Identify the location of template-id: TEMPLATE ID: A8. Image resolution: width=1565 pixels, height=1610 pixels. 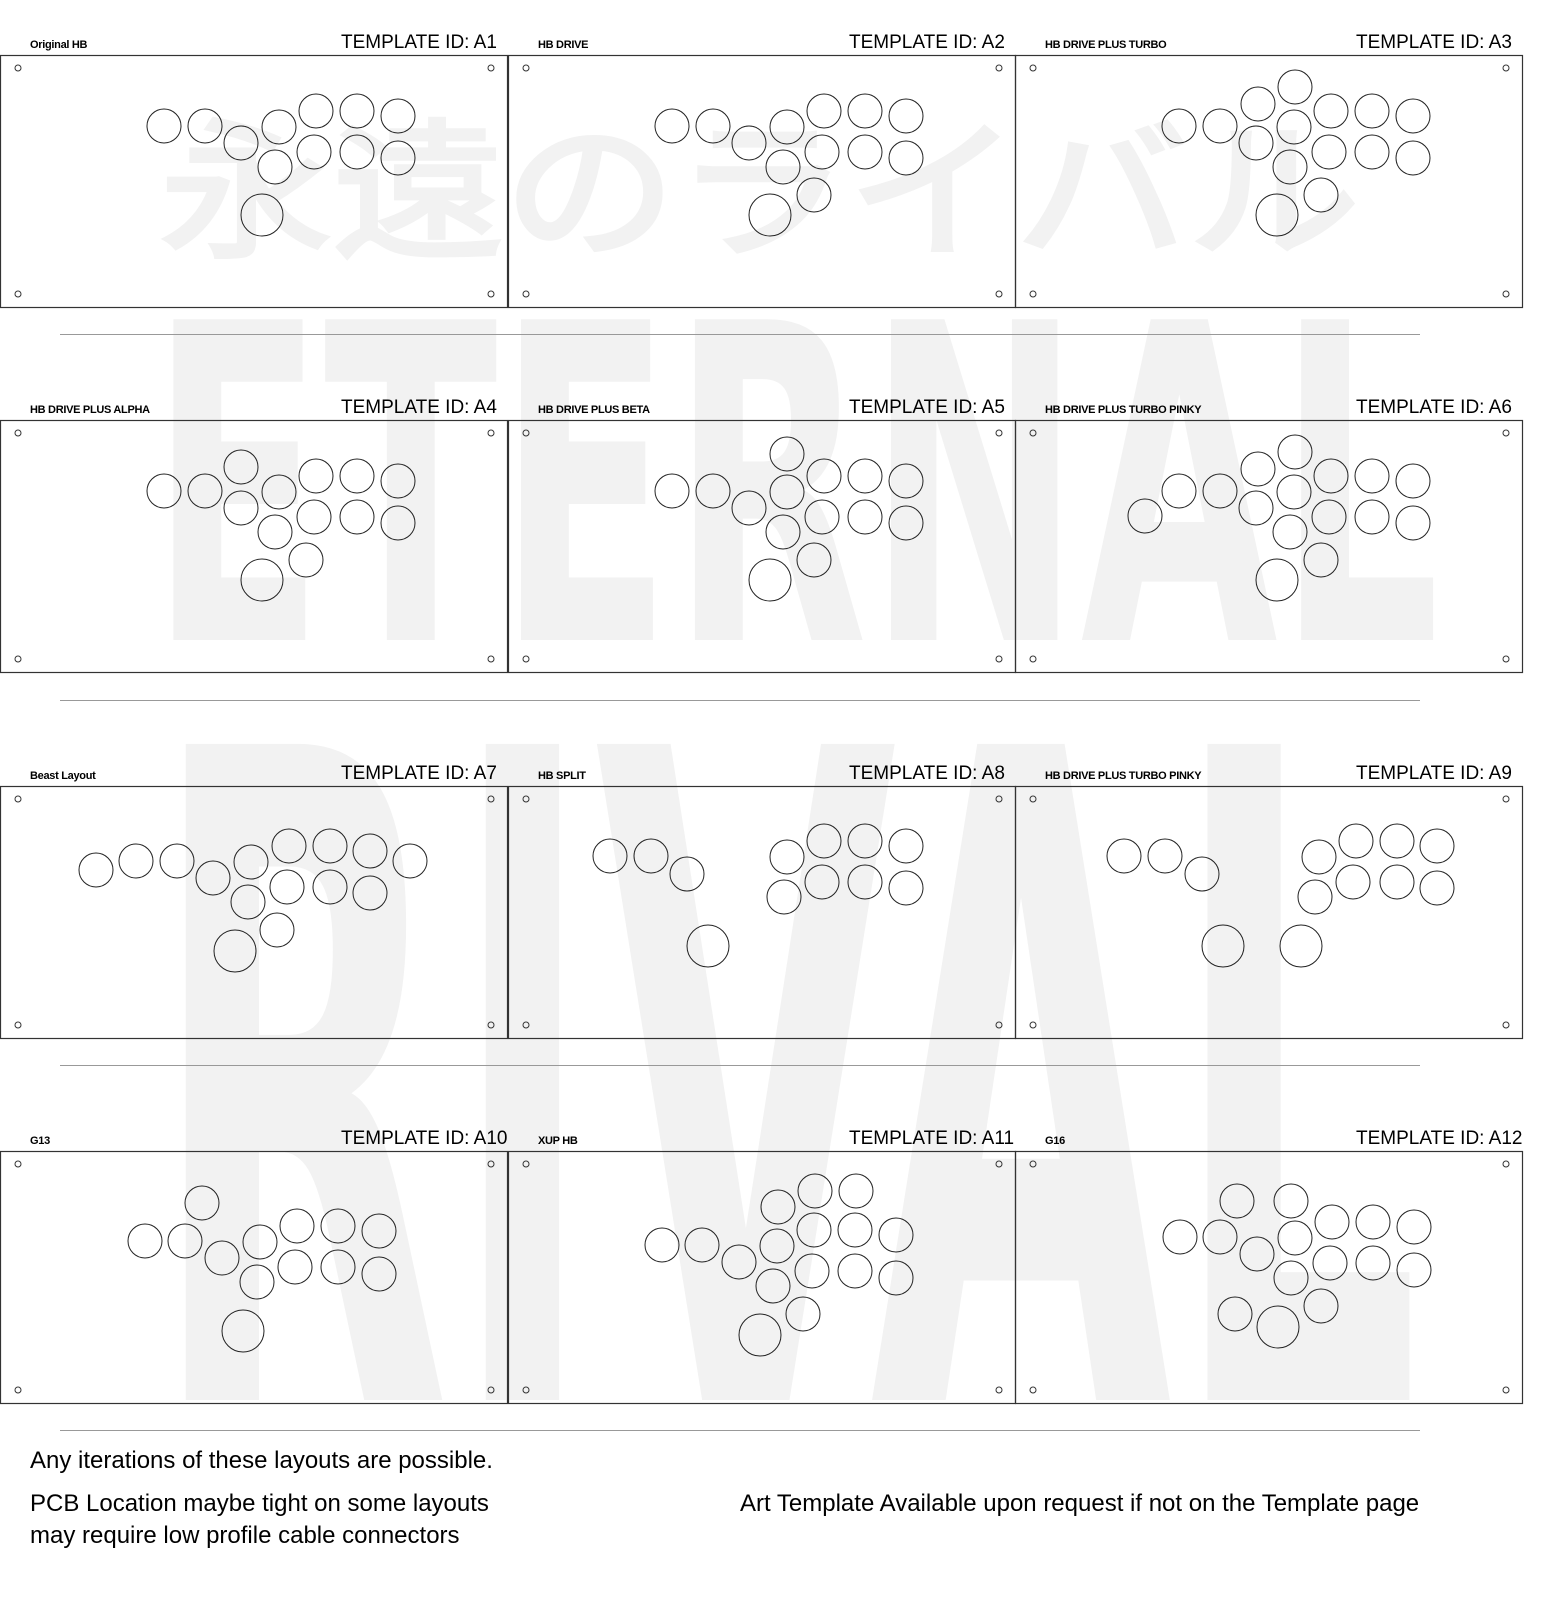
(927, 773).